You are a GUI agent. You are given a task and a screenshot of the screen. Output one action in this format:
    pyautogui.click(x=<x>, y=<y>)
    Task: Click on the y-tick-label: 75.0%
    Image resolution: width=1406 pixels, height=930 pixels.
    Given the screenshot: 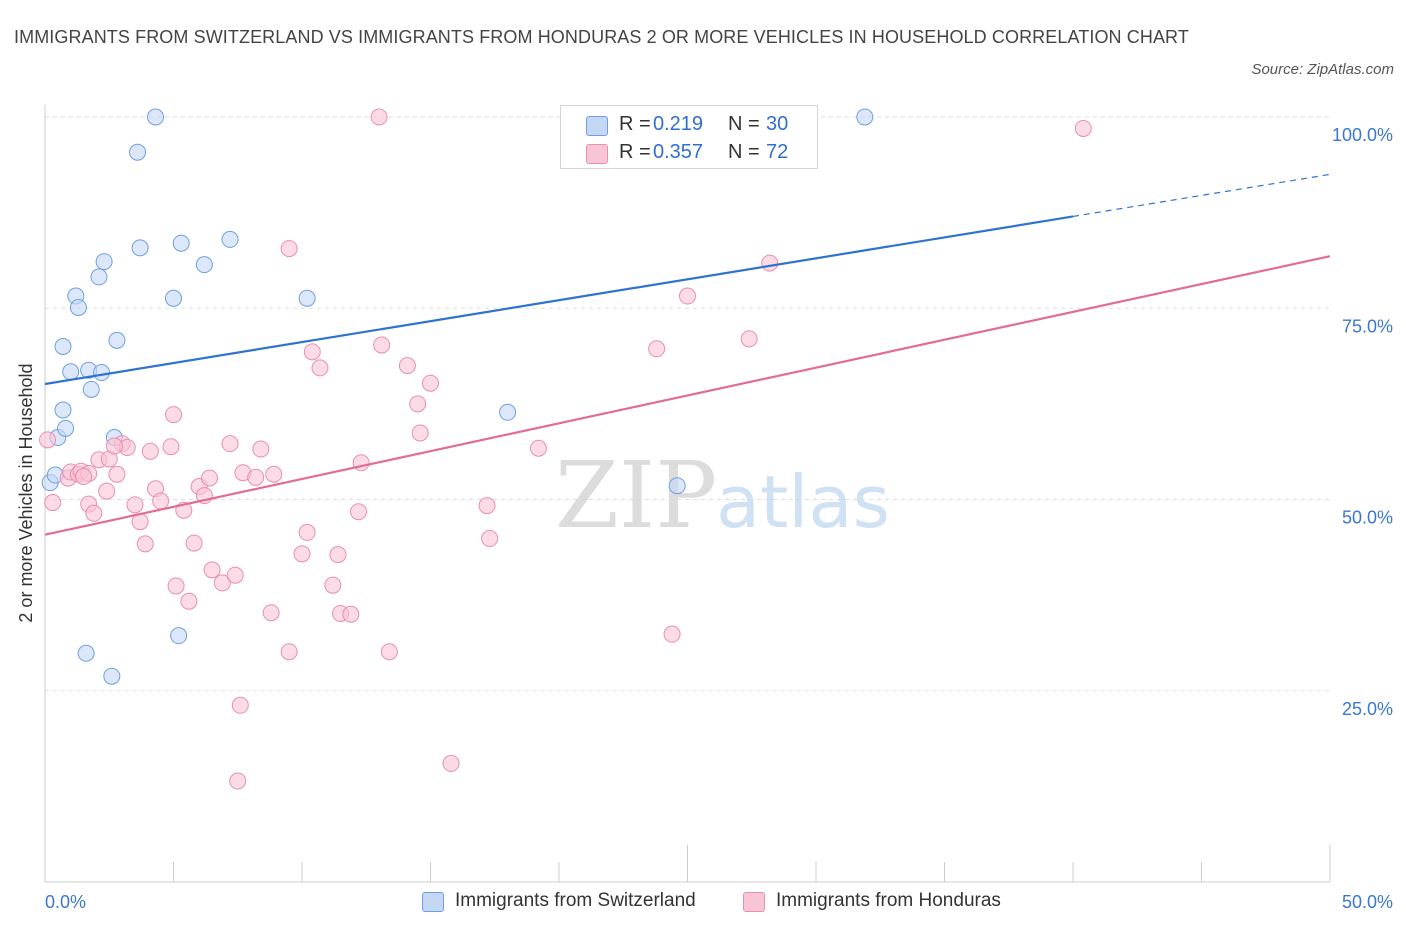 What is the action you would take?
    pyautogui.click(x=1367, y=326)
    